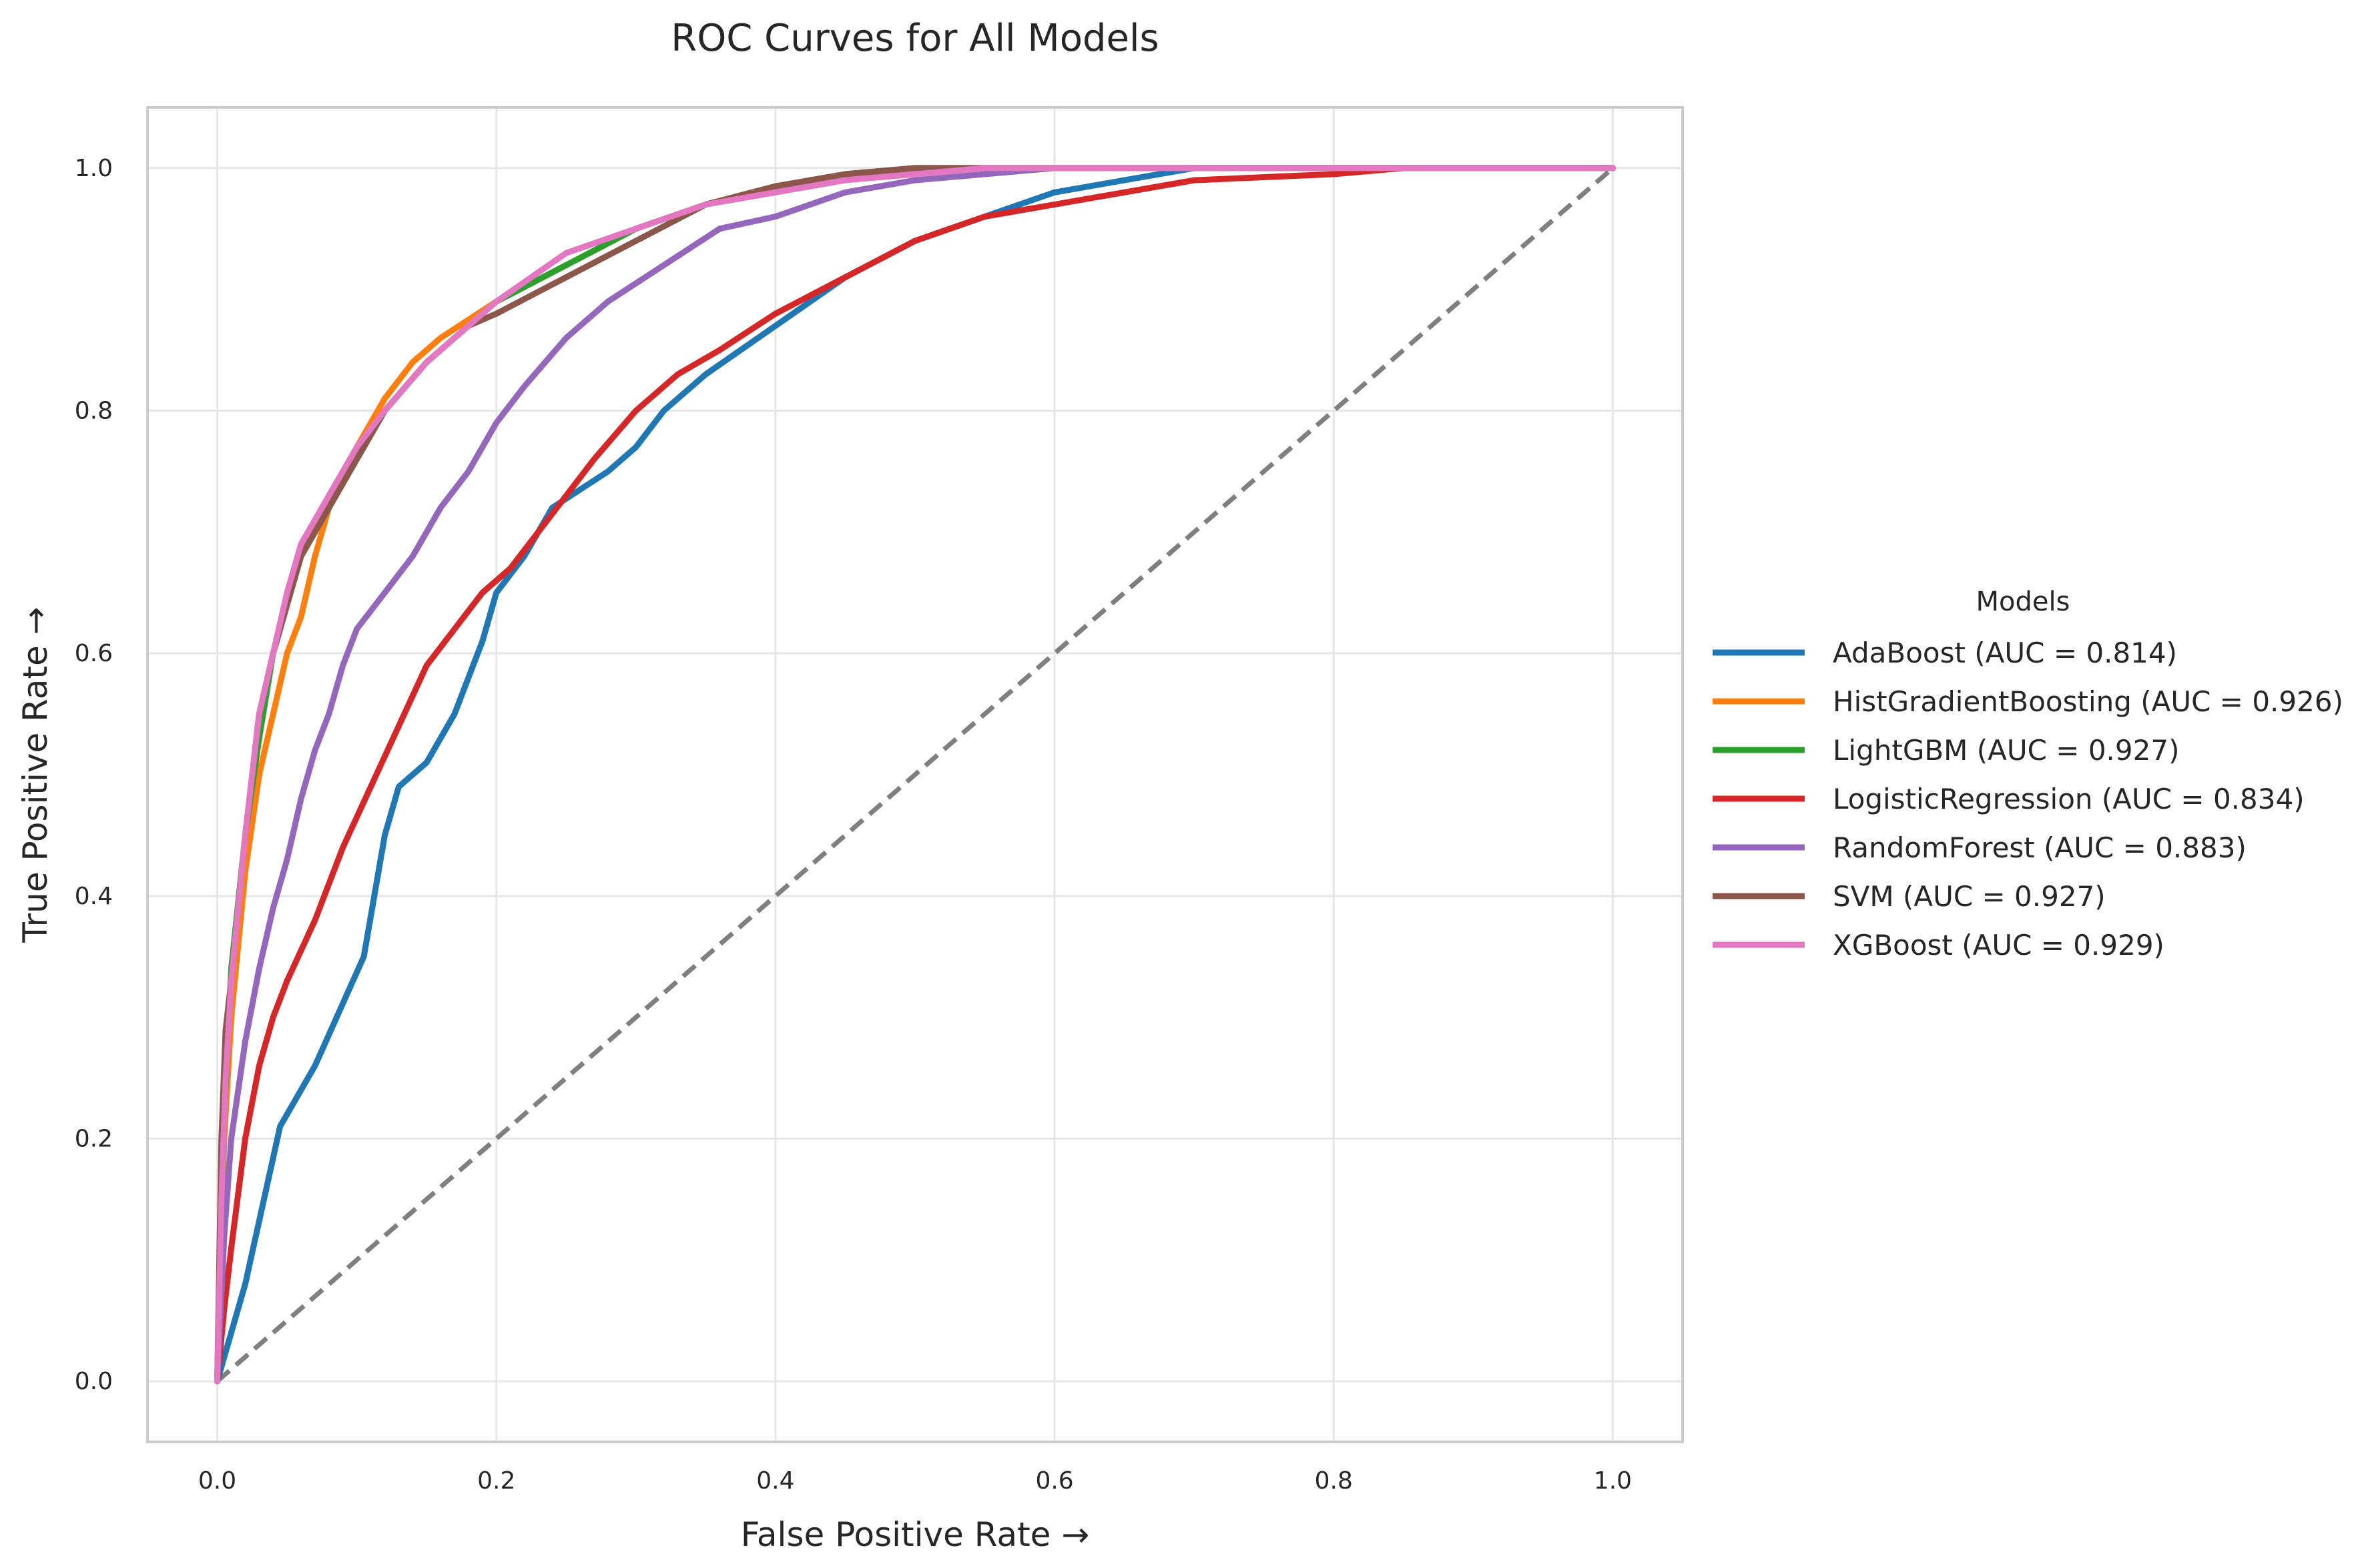  What do you see at coordinates (2040, 848) in the screenshot?
I see `legend-label: RandomForest (AUC = 0.883)` at bounding box center [2040, 848].